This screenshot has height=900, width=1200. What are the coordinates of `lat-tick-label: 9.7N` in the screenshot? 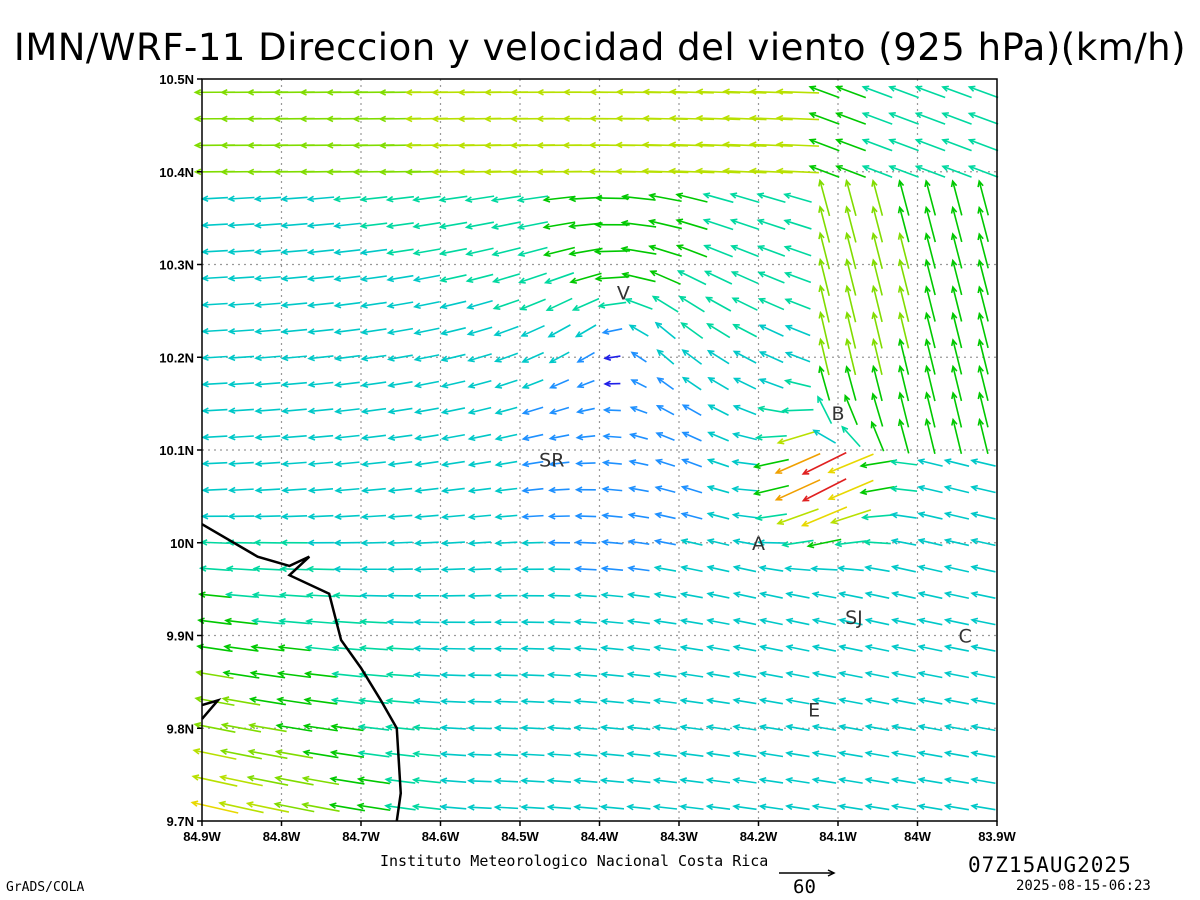 It's located at (180, 821).